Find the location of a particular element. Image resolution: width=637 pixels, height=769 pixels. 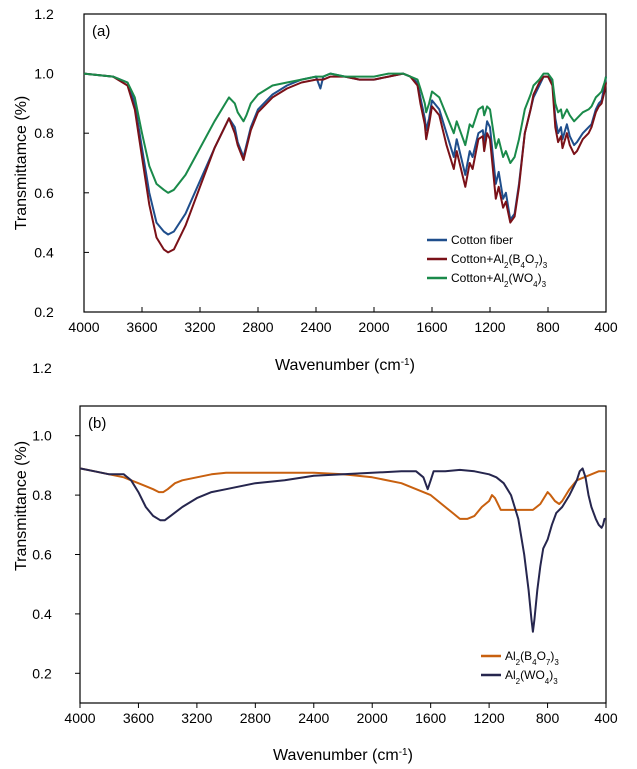

legend-label: Cotton+Al2(B4O7)3 is located at coordinates (499, 261).